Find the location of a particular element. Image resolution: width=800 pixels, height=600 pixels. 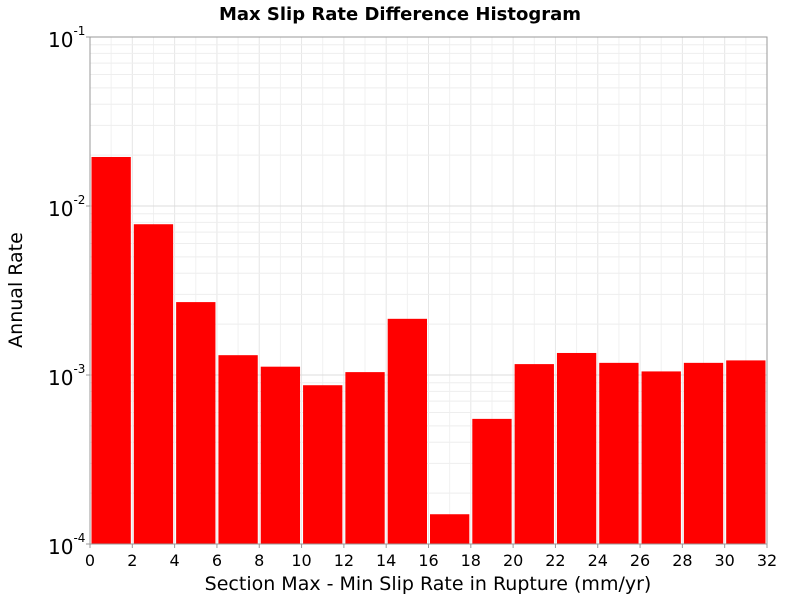

chart-title: Max Slip Rate Difference Histogram is located at coordinates (400, 14).